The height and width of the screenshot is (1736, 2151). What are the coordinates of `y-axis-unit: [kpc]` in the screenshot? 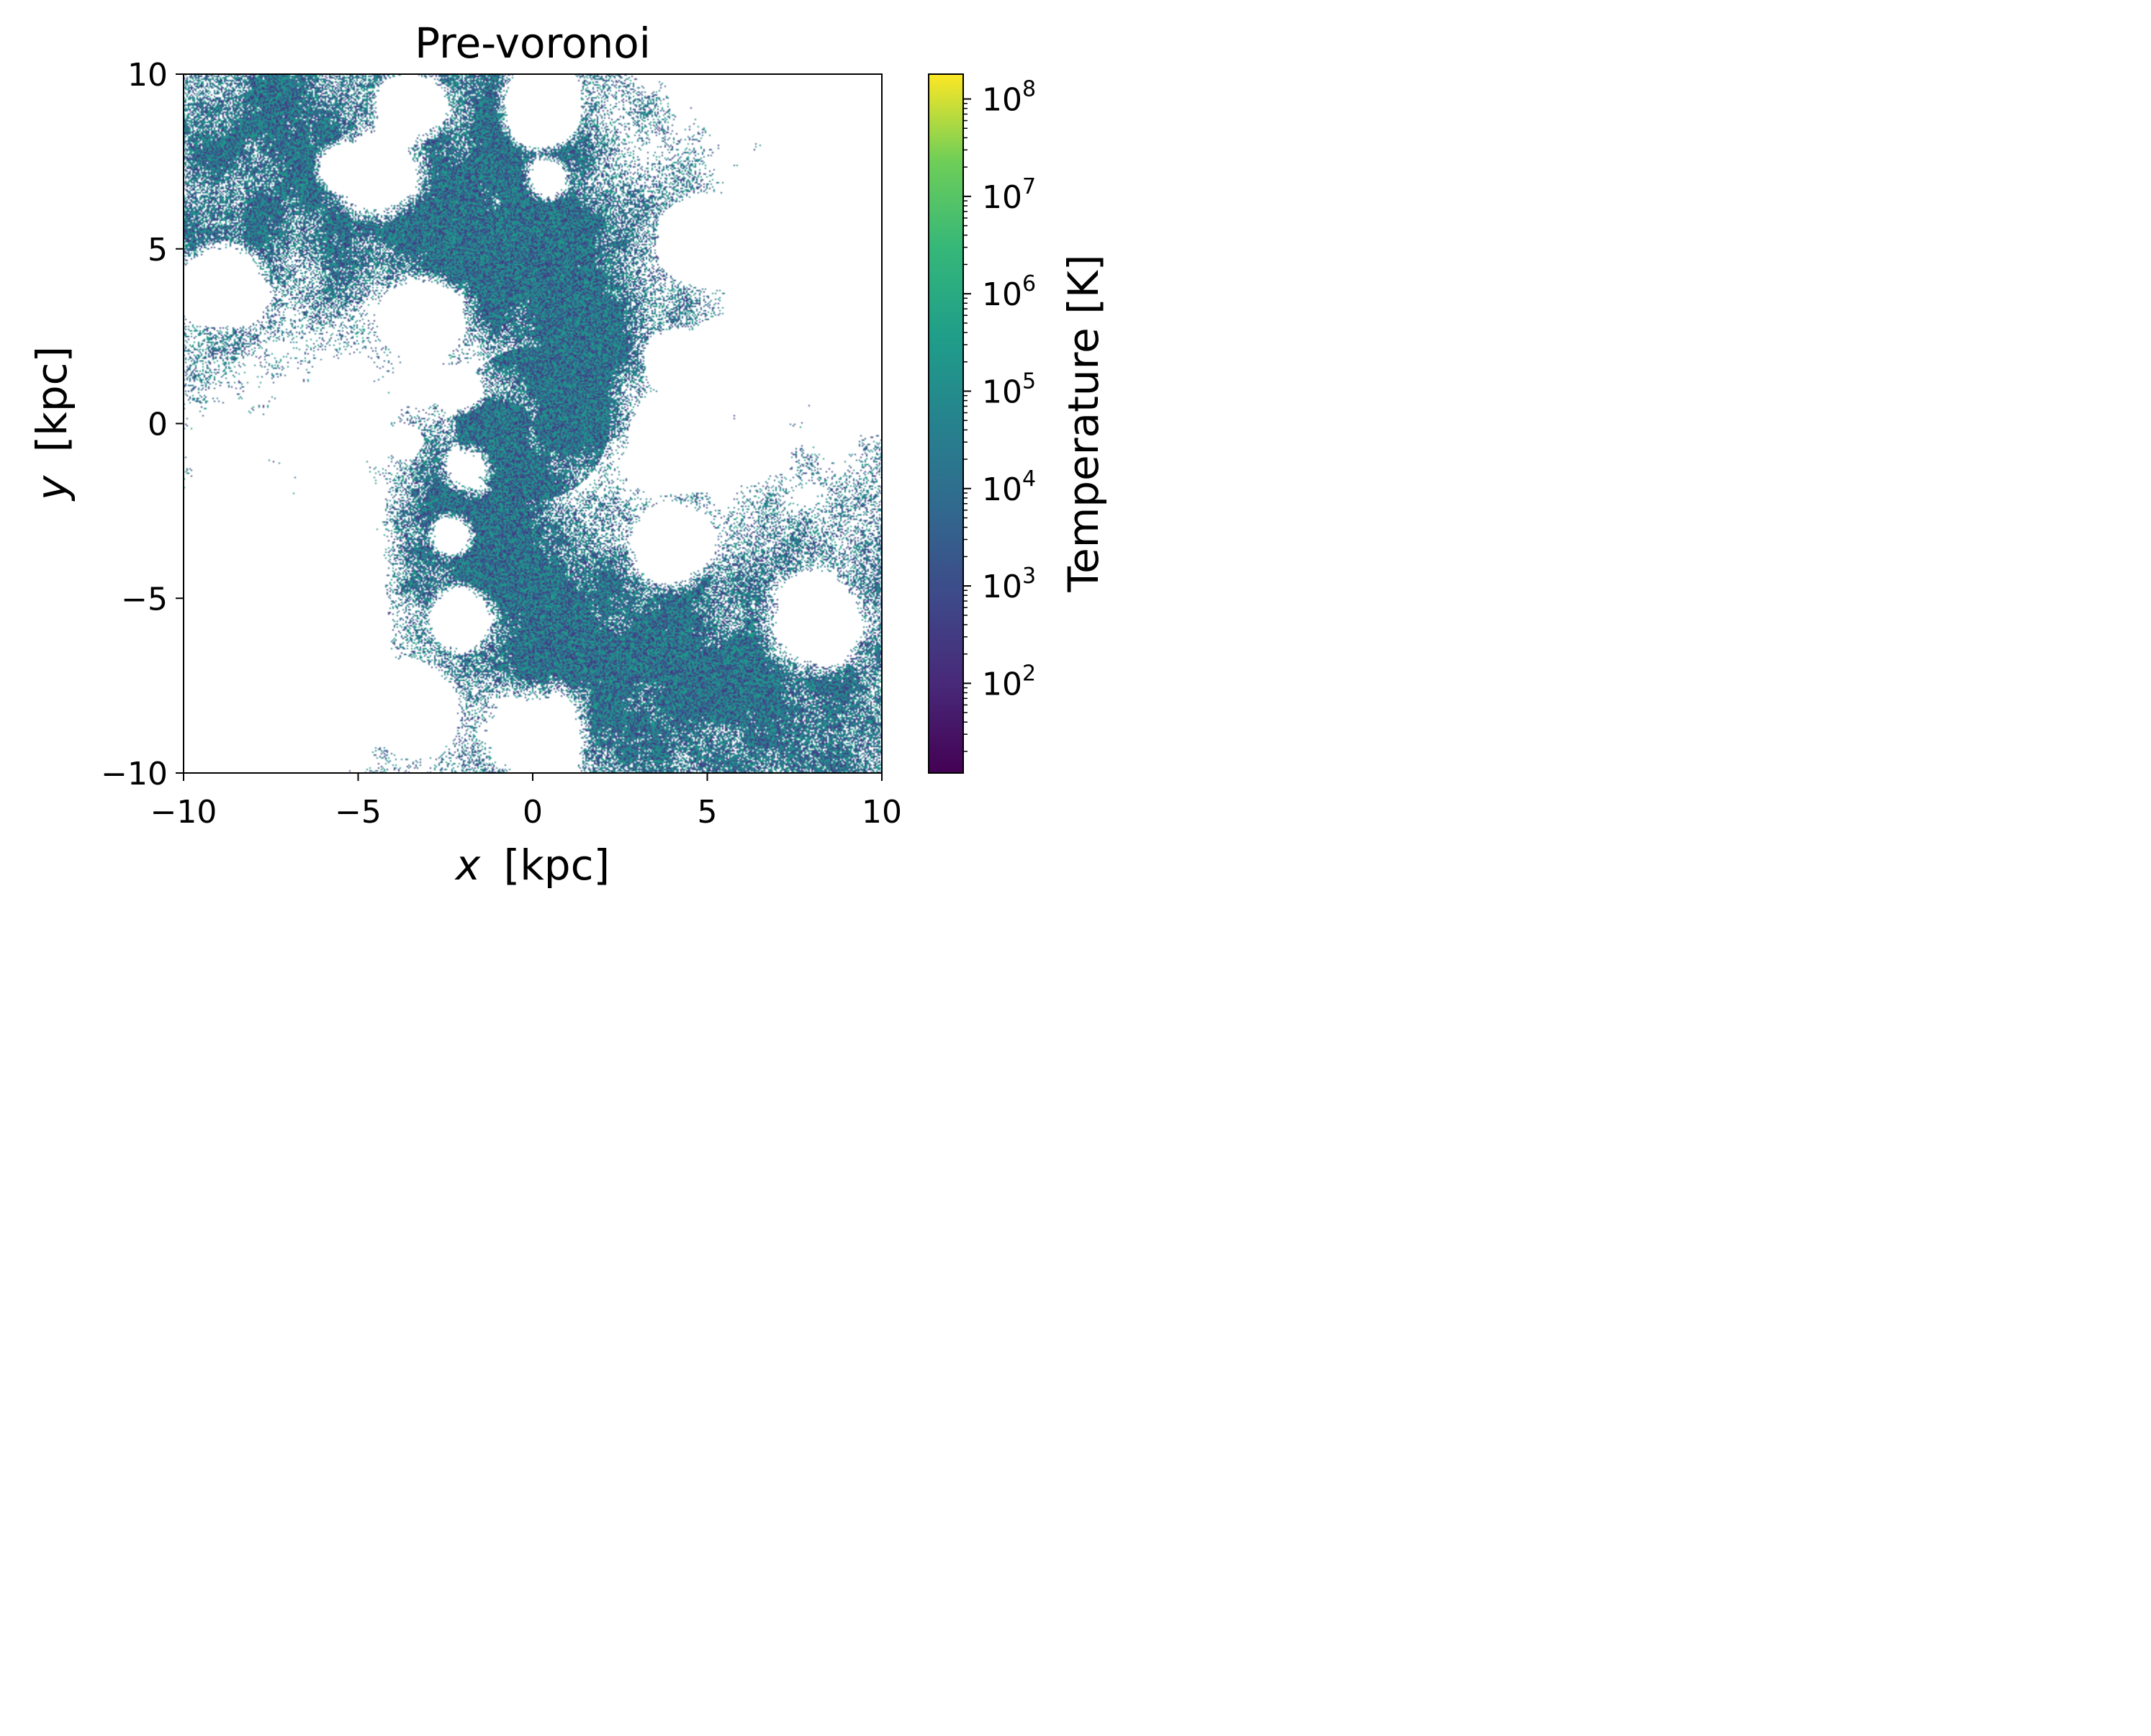 It's located at (51, 400).